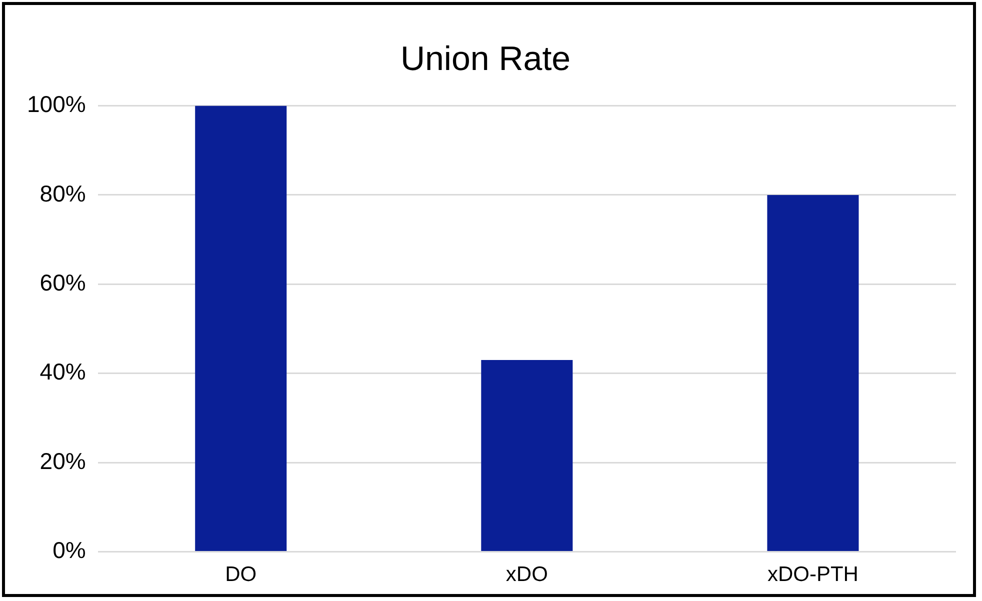 The height and width of the screenshot is (601, 982). I want to click on x-tick-label: DO, so click(241, 574).